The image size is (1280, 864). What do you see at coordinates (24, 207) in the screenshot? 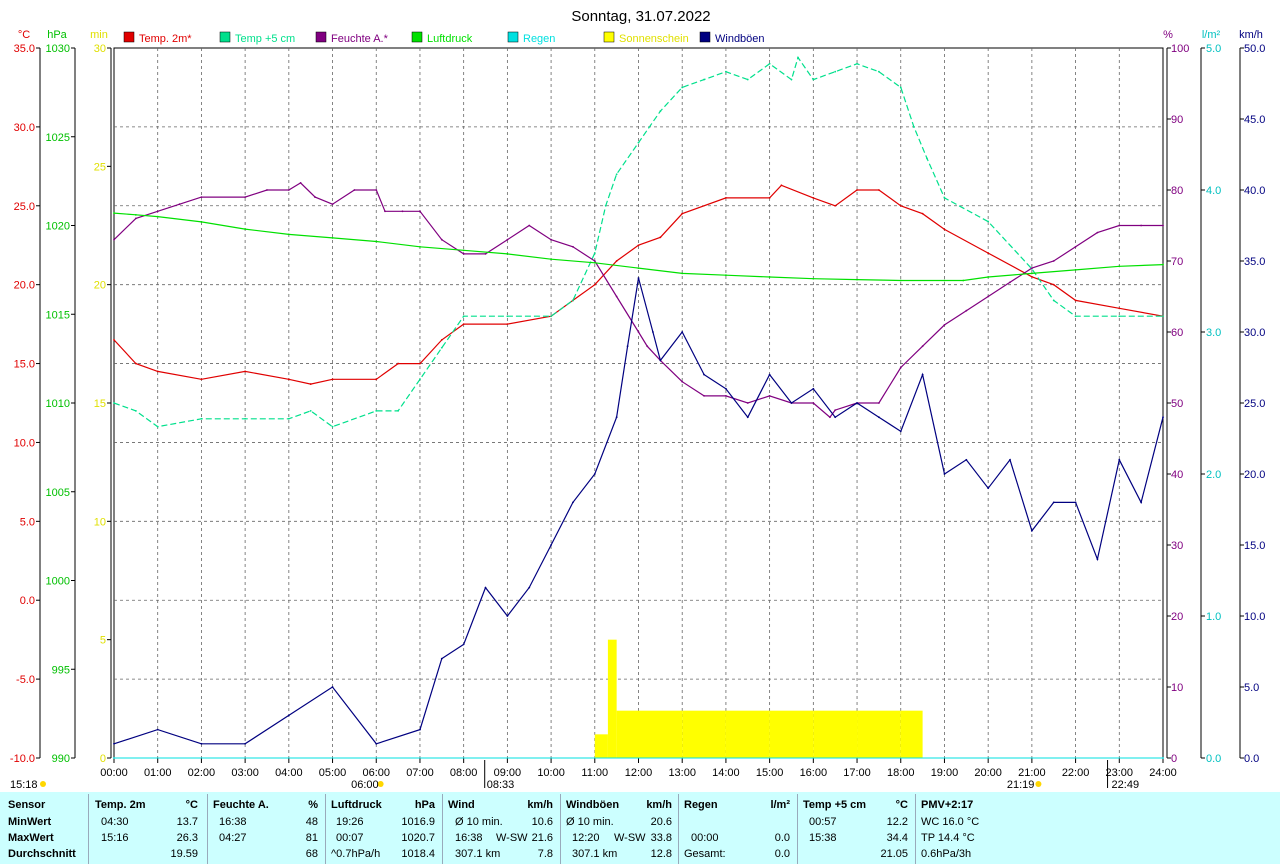
I see `temp-tick-label: 25.0` at bounding box center [24, 207].